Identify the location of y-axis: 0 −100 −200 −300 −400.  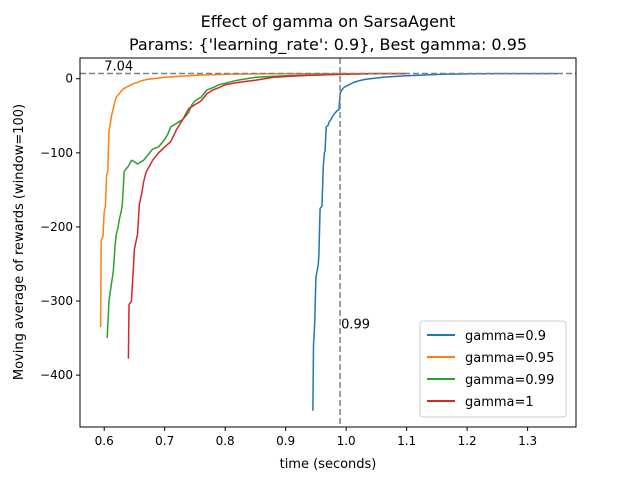
(60, 227).